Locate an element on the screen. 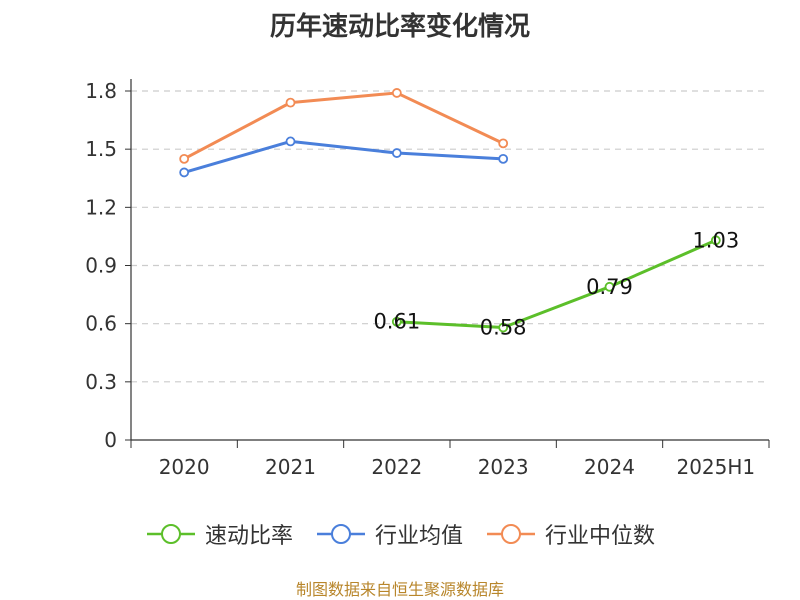 Image resolution: width=800 pixels, height=600 pixels. data-label: 0.61 is located at coordinates (396, 322).